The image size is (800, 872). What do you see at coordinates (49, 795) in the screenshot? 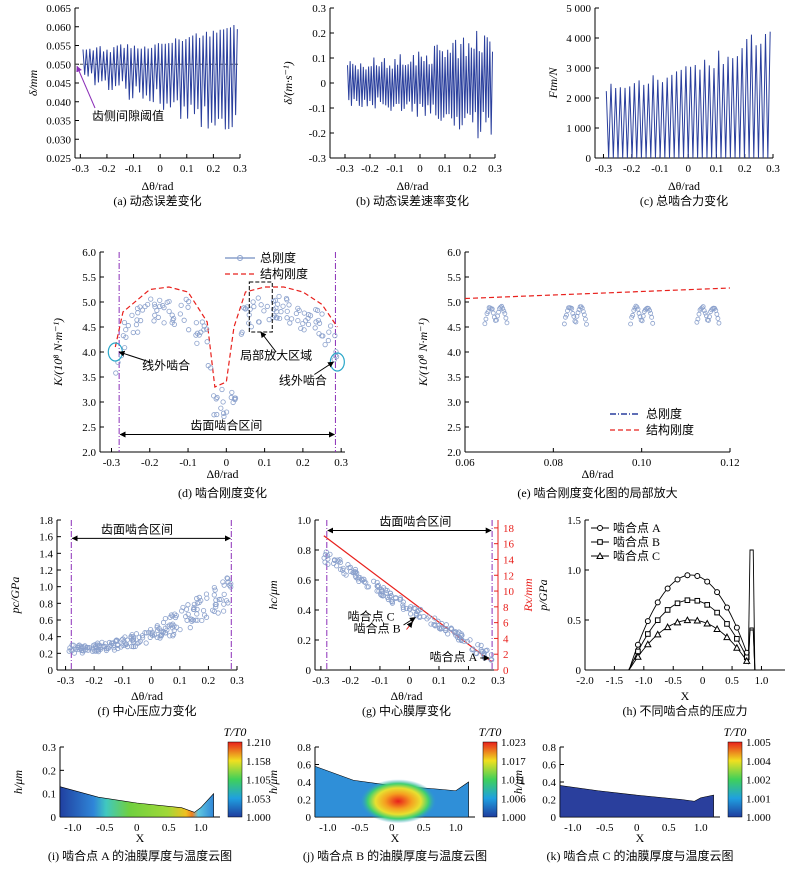
I see `y-tick-label: 0.1` at bounding box center [49, 795].